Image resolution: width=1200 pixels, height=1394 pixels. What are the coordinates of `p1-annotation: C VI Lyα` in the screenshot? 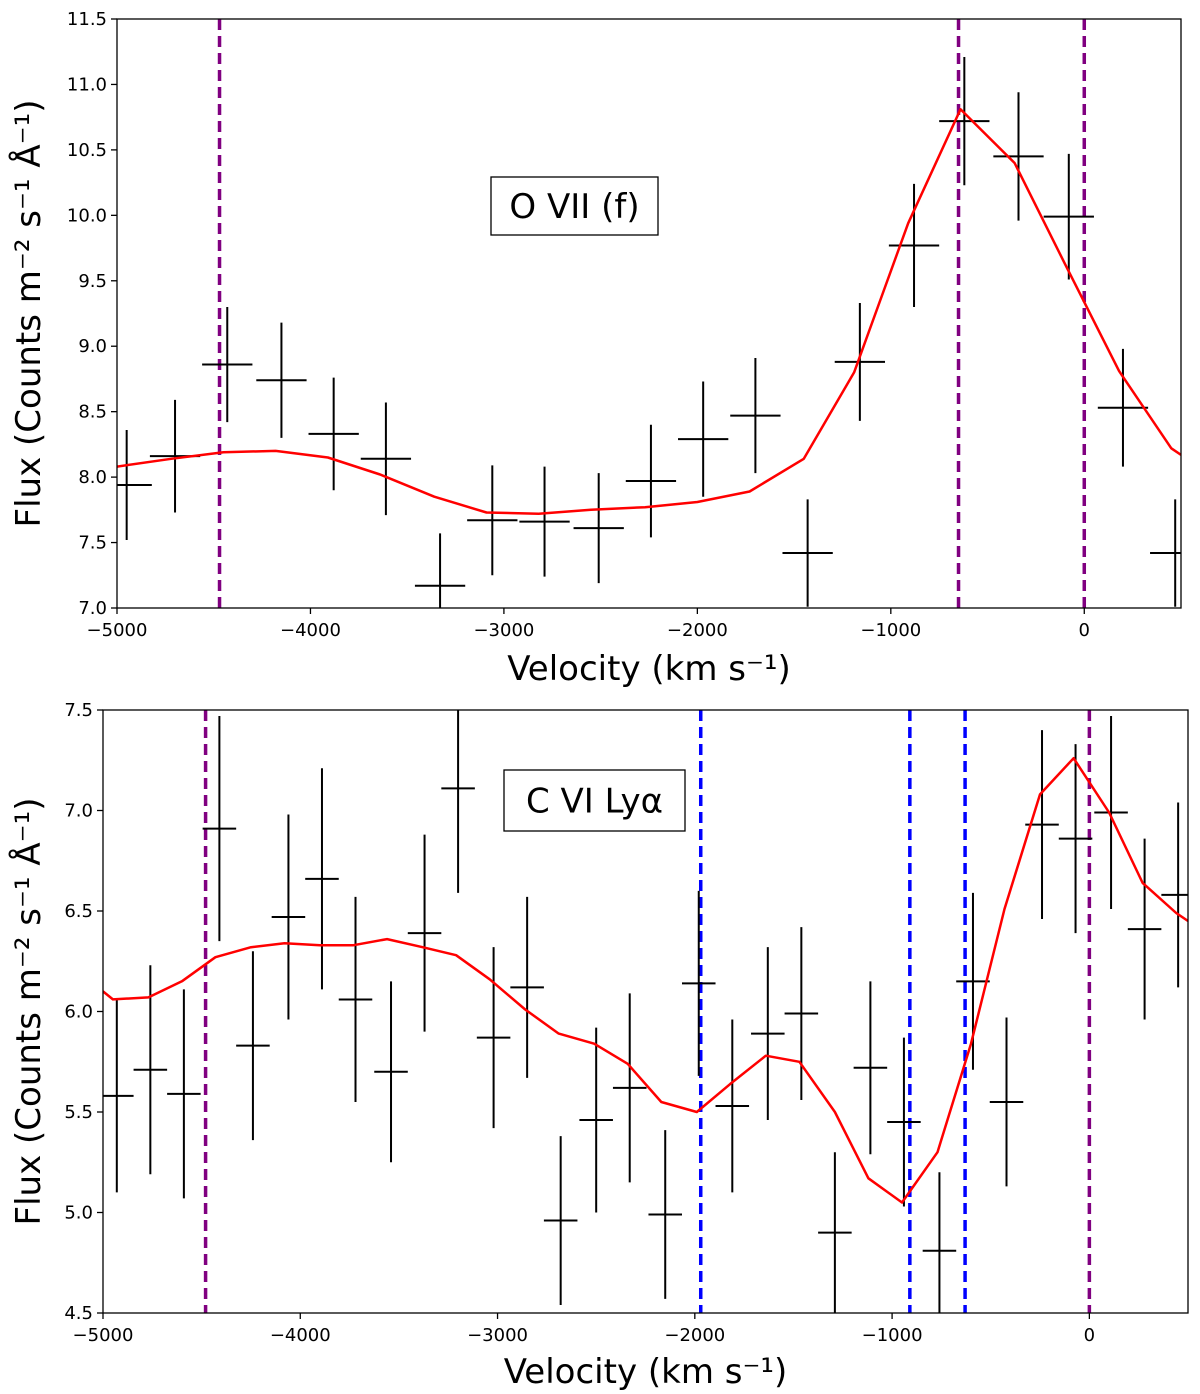 It's located at (594, 800).